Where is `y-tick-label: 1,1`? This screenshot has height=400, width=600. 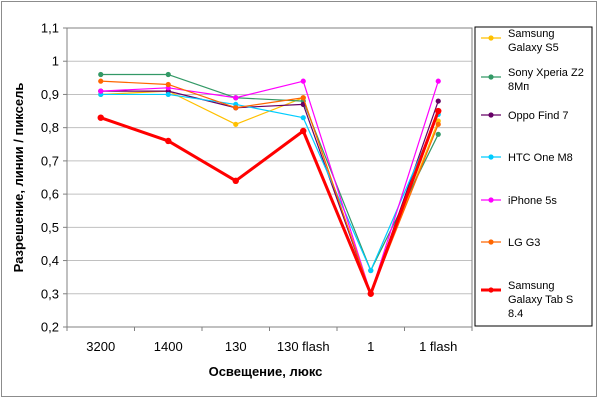 y-tick-label: 1,1 is located at coordinates (50, 28).